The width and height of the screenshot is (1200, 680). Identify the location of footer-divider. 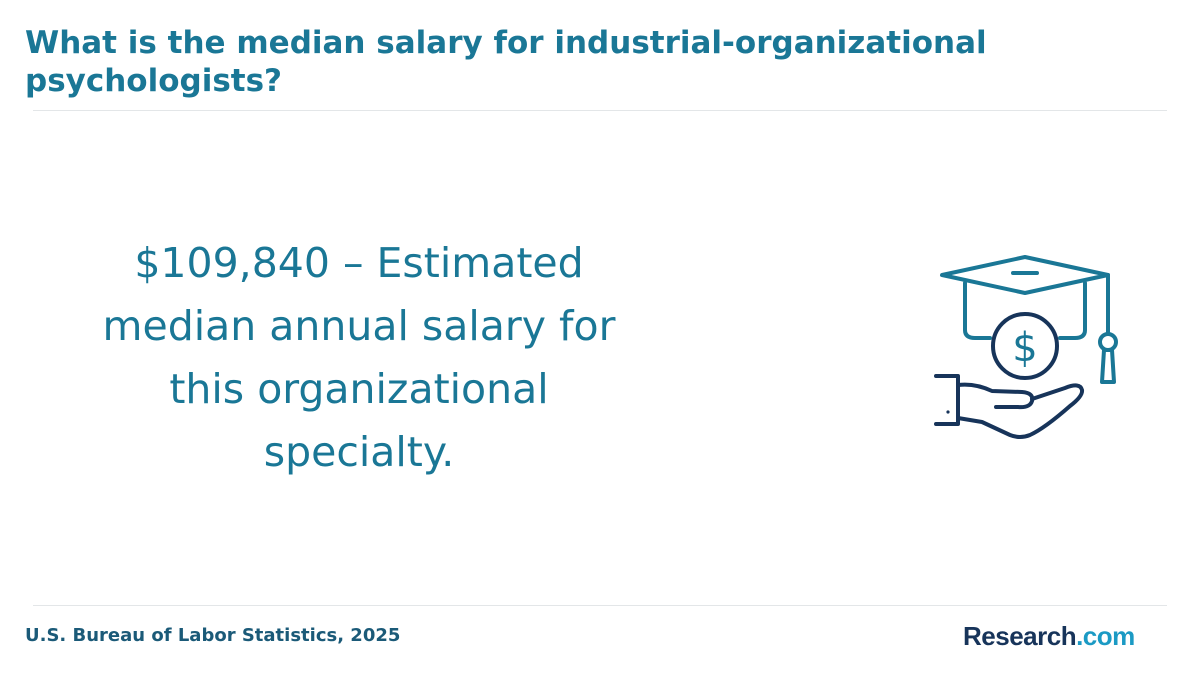
(600, 605).